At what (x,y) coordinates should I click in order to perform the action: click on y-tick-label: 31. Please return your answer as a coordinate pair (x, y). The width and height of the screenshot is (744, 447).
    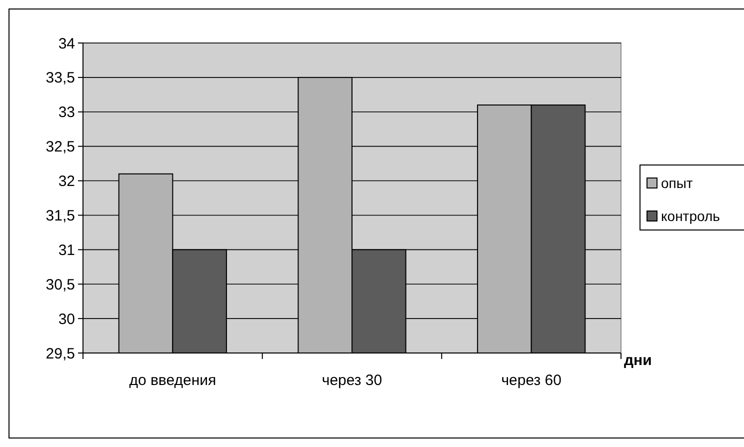
    Looking at the image, I should click on (66, 250).